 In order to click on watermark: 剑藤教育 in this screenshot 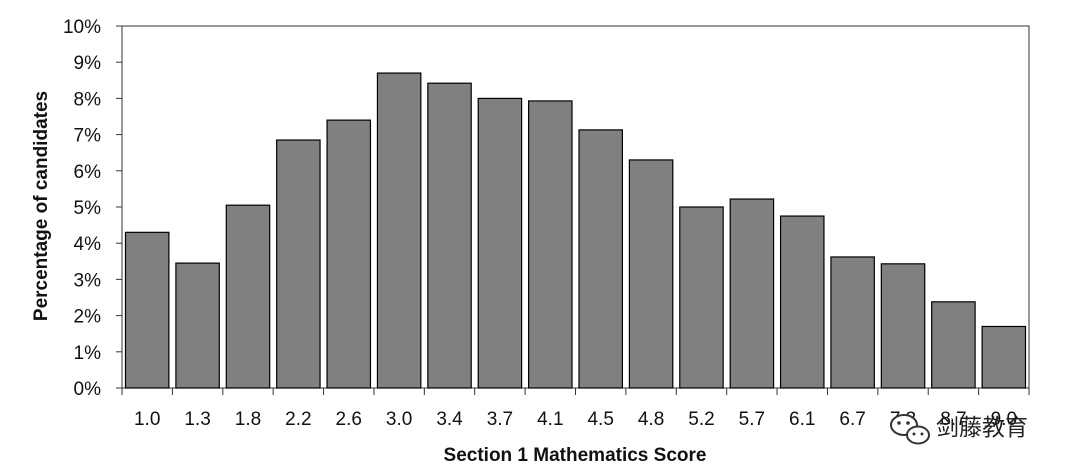, I will do `click(959, 429)`.